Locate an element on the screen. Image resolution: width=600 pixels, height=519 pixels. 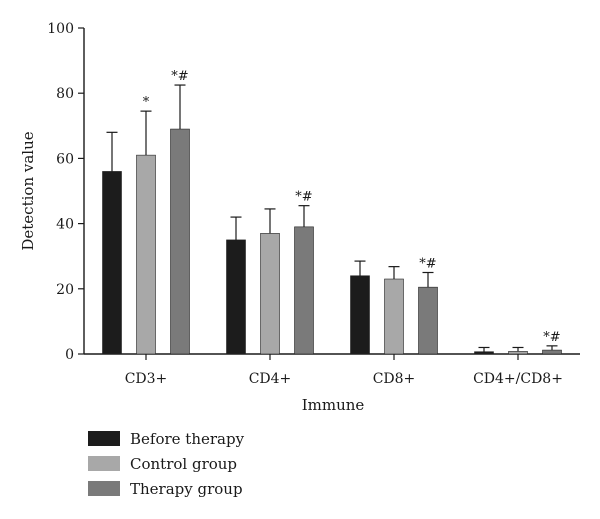
legend: Before therapy Control group Therapy group is located at coordinates (166, 464).